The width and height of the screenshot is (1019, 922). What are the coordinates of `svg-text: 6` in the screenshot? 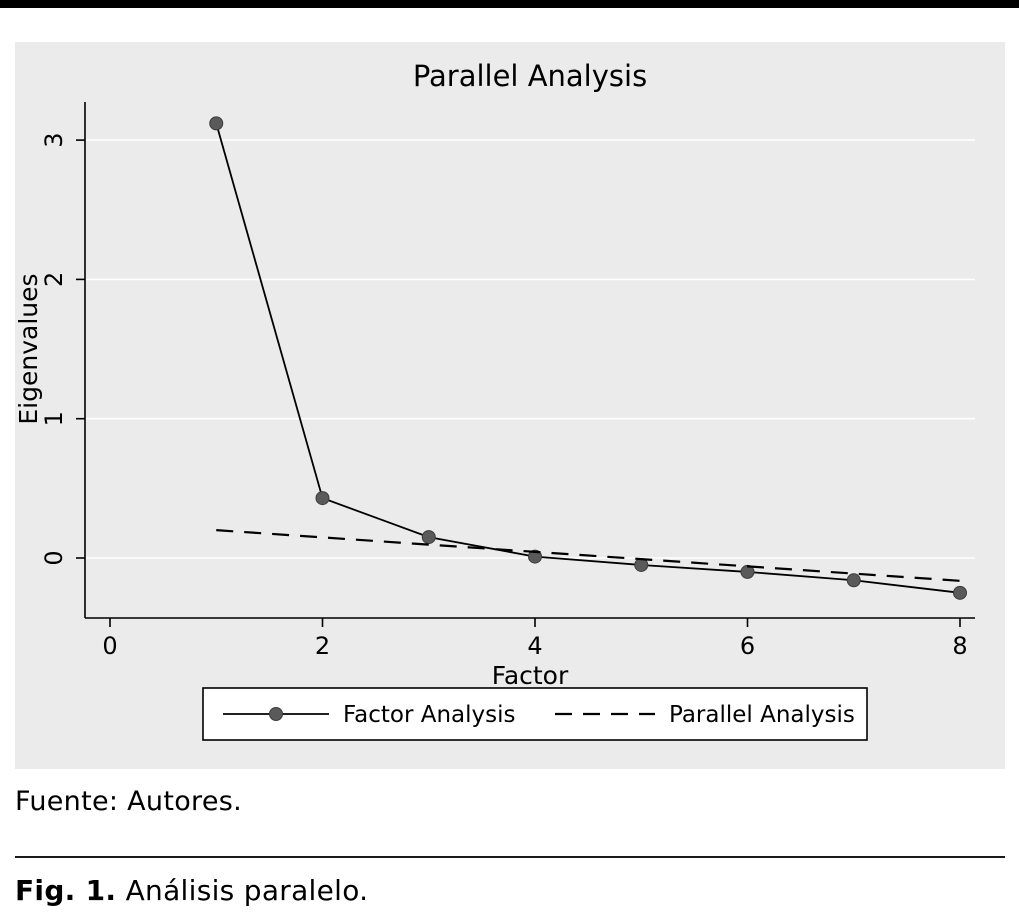 It's located at (747, 646).